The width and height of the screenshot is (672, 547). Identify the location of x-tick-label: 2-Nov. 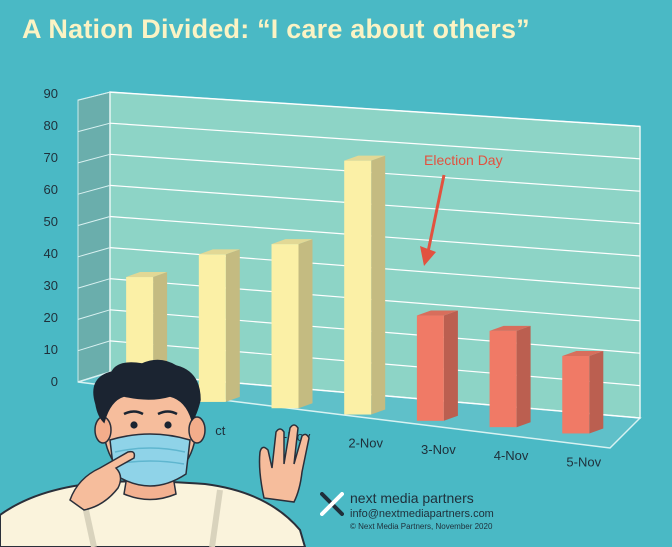
(365, 443).